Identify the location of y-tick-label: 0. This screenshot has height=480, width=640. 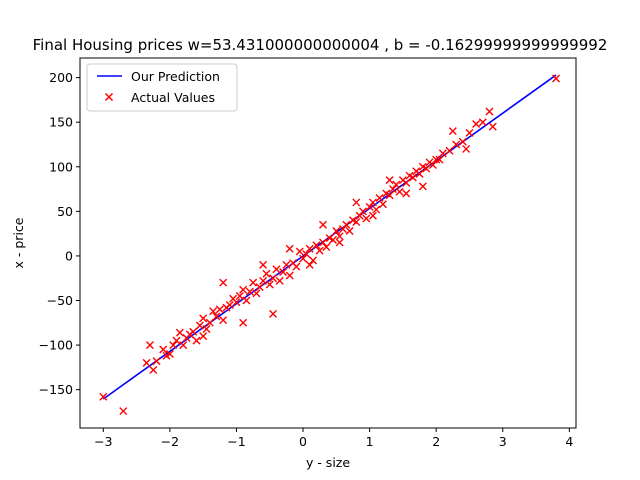
(69, 255).